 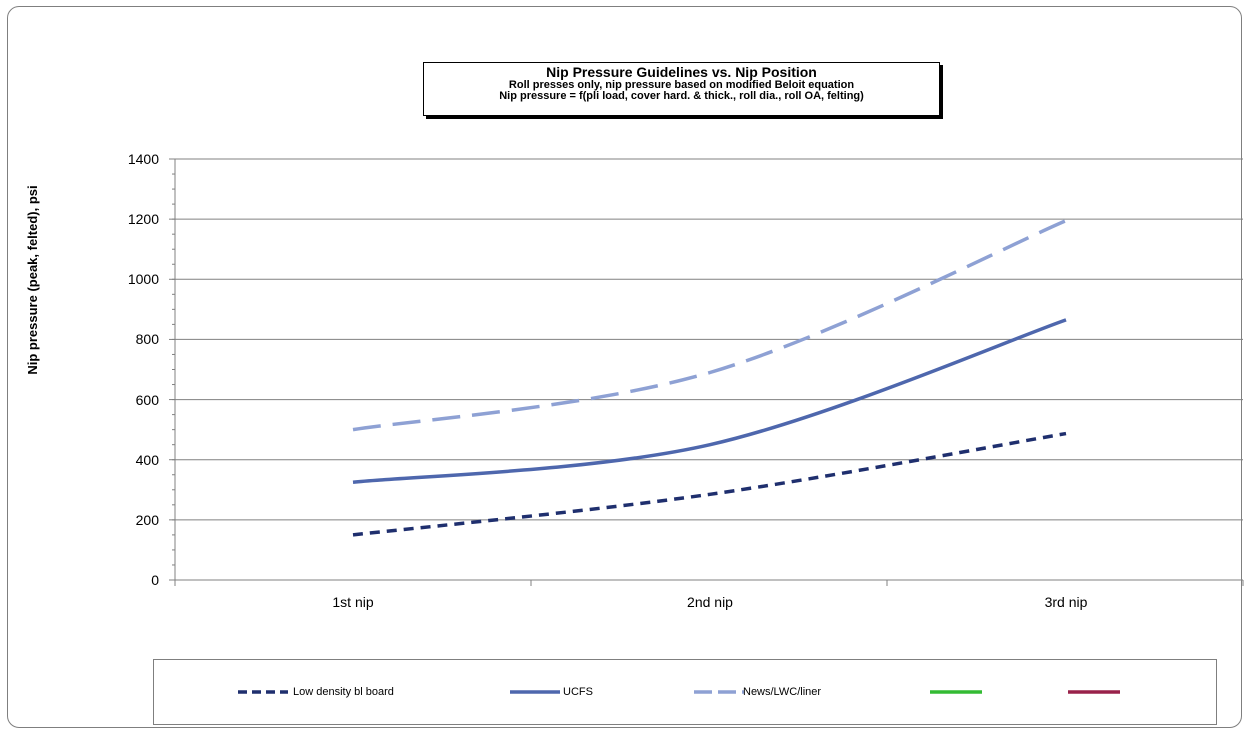 What do you see at coordinates (578, 692) in the screenshot?
I see `legend-label-1: UCFS` at bounding box center [578, 692].